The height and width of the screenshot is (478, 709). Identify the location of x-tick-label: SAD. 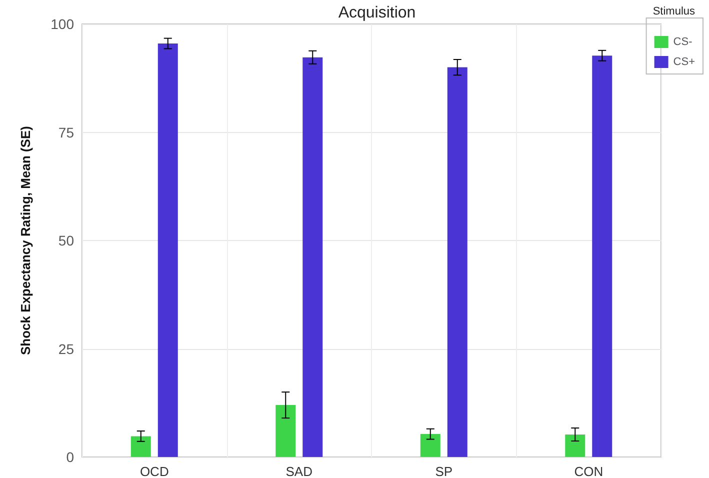
(299, 471).